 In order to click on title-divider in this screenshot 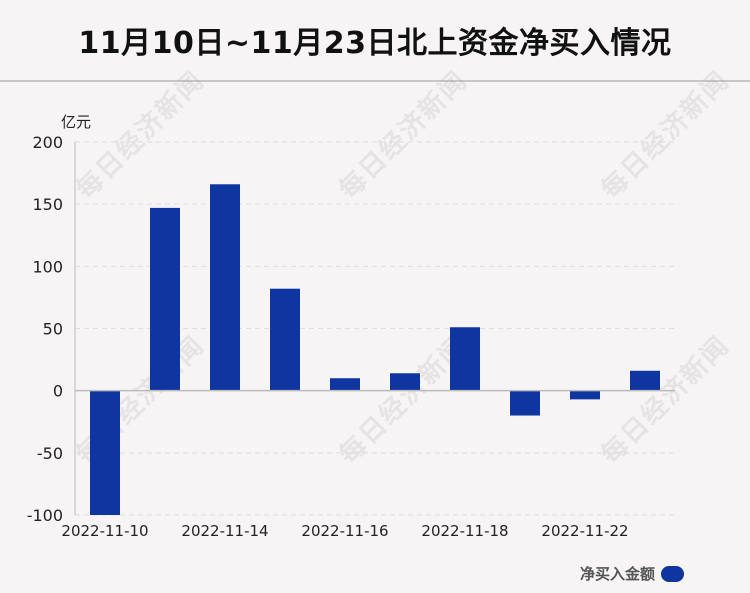, I will do `click(375, 81)`.